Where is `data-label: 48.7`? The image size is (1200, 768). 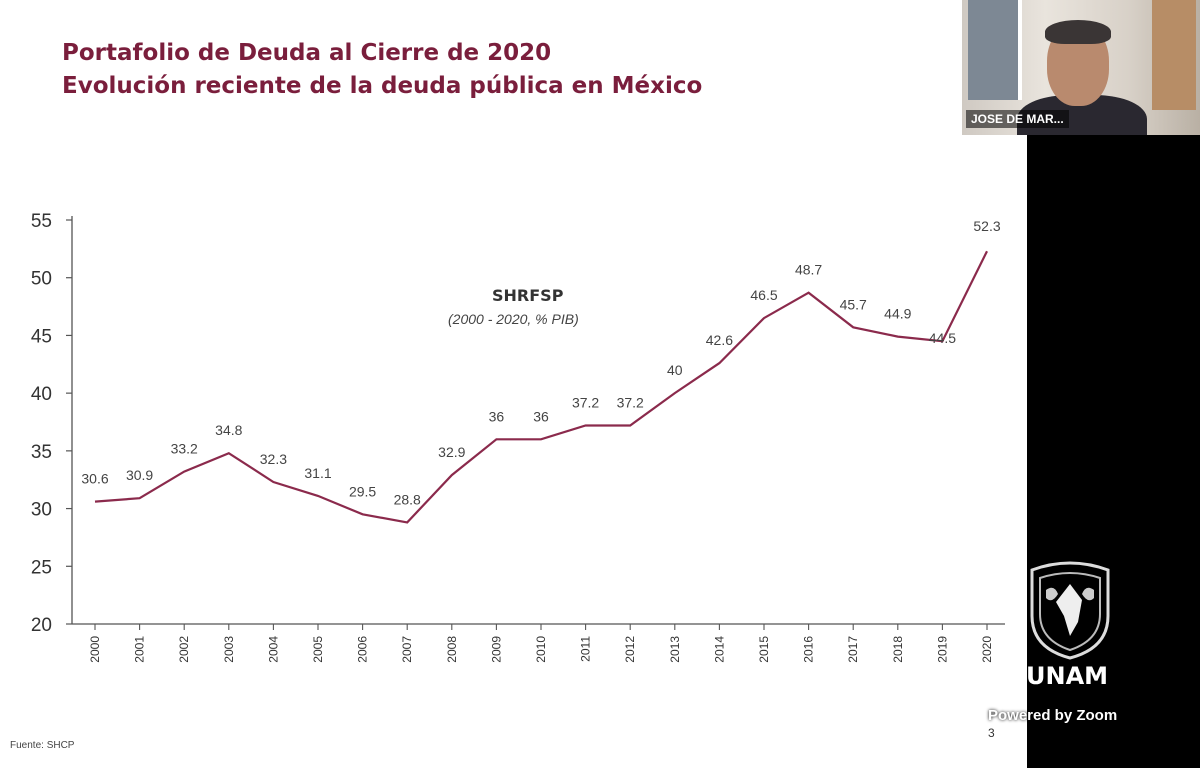 data-label: 48.7 is located at coordinates (808, 270).